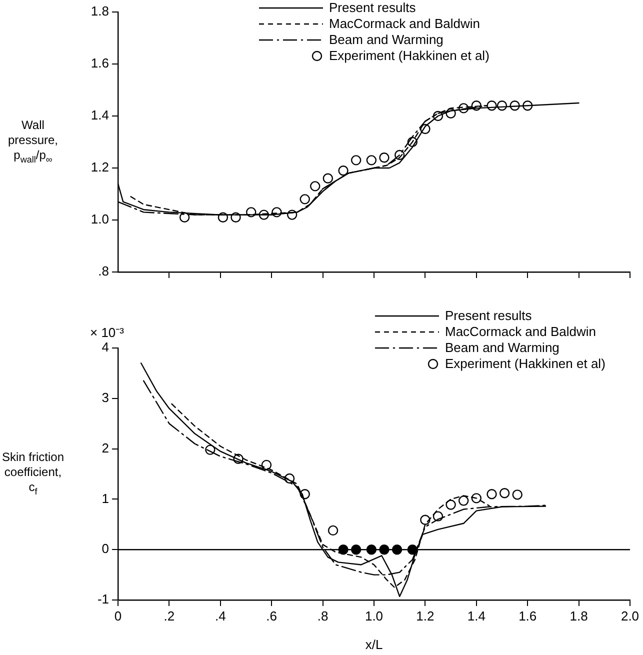 The image size is (643, 655). I want to click on y-tick-label: 4, so click(105, 347).